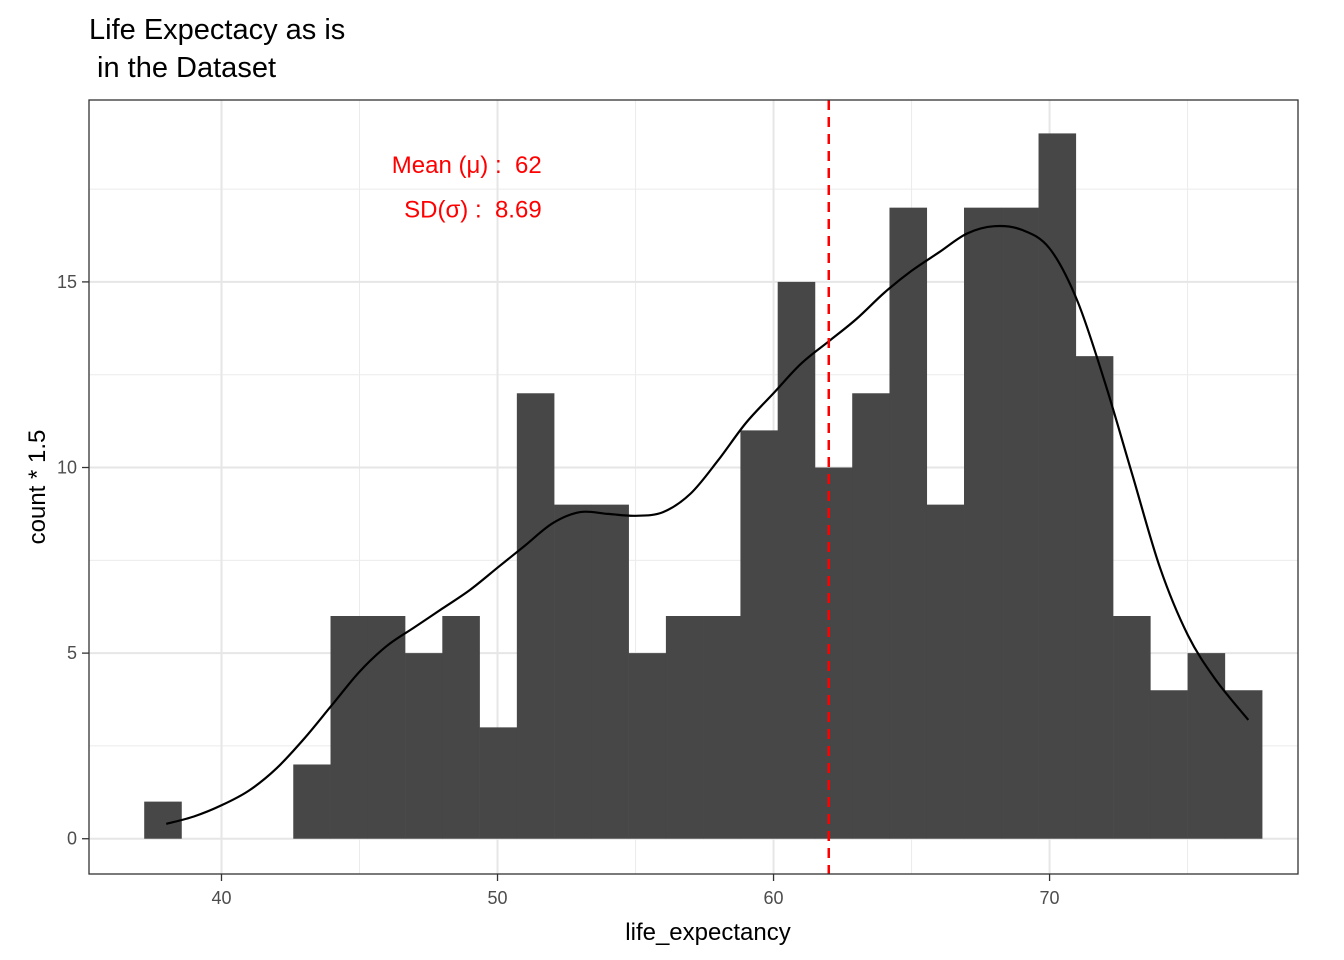 This screenshot has width=1344, height=960. What do you see at coordinates (182, 68) in the screenshot?
I see `chart-title-line-2: in the Dataset` at bounding box center [182, 68].